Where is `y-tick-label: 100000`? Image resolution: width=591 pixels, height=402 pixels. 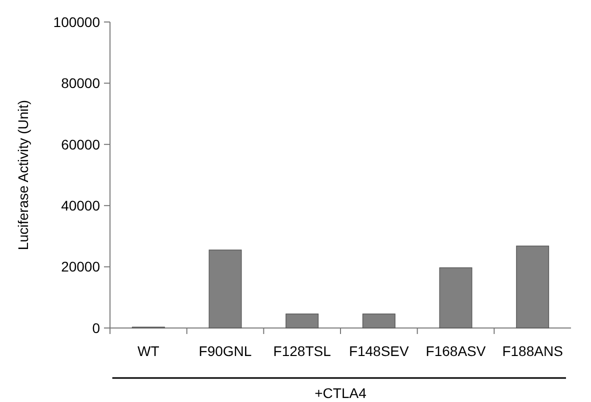 y-tick-label: 100000 is located at coordinates (76, 22).